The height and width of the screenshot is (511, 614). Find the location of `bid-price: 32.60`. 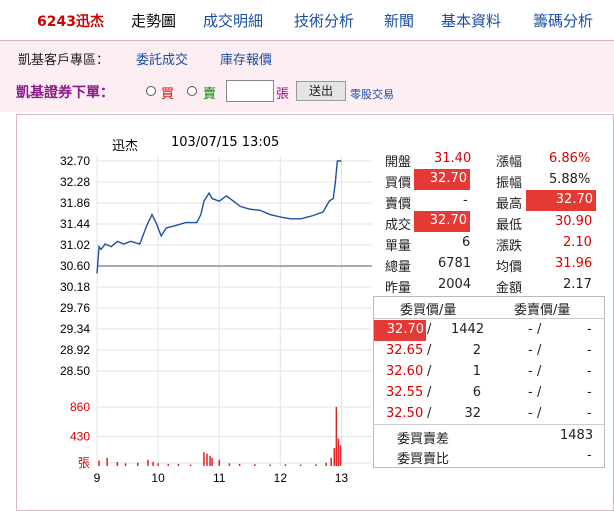

bid-price: 32.60 is located at coordinates (405, 371).